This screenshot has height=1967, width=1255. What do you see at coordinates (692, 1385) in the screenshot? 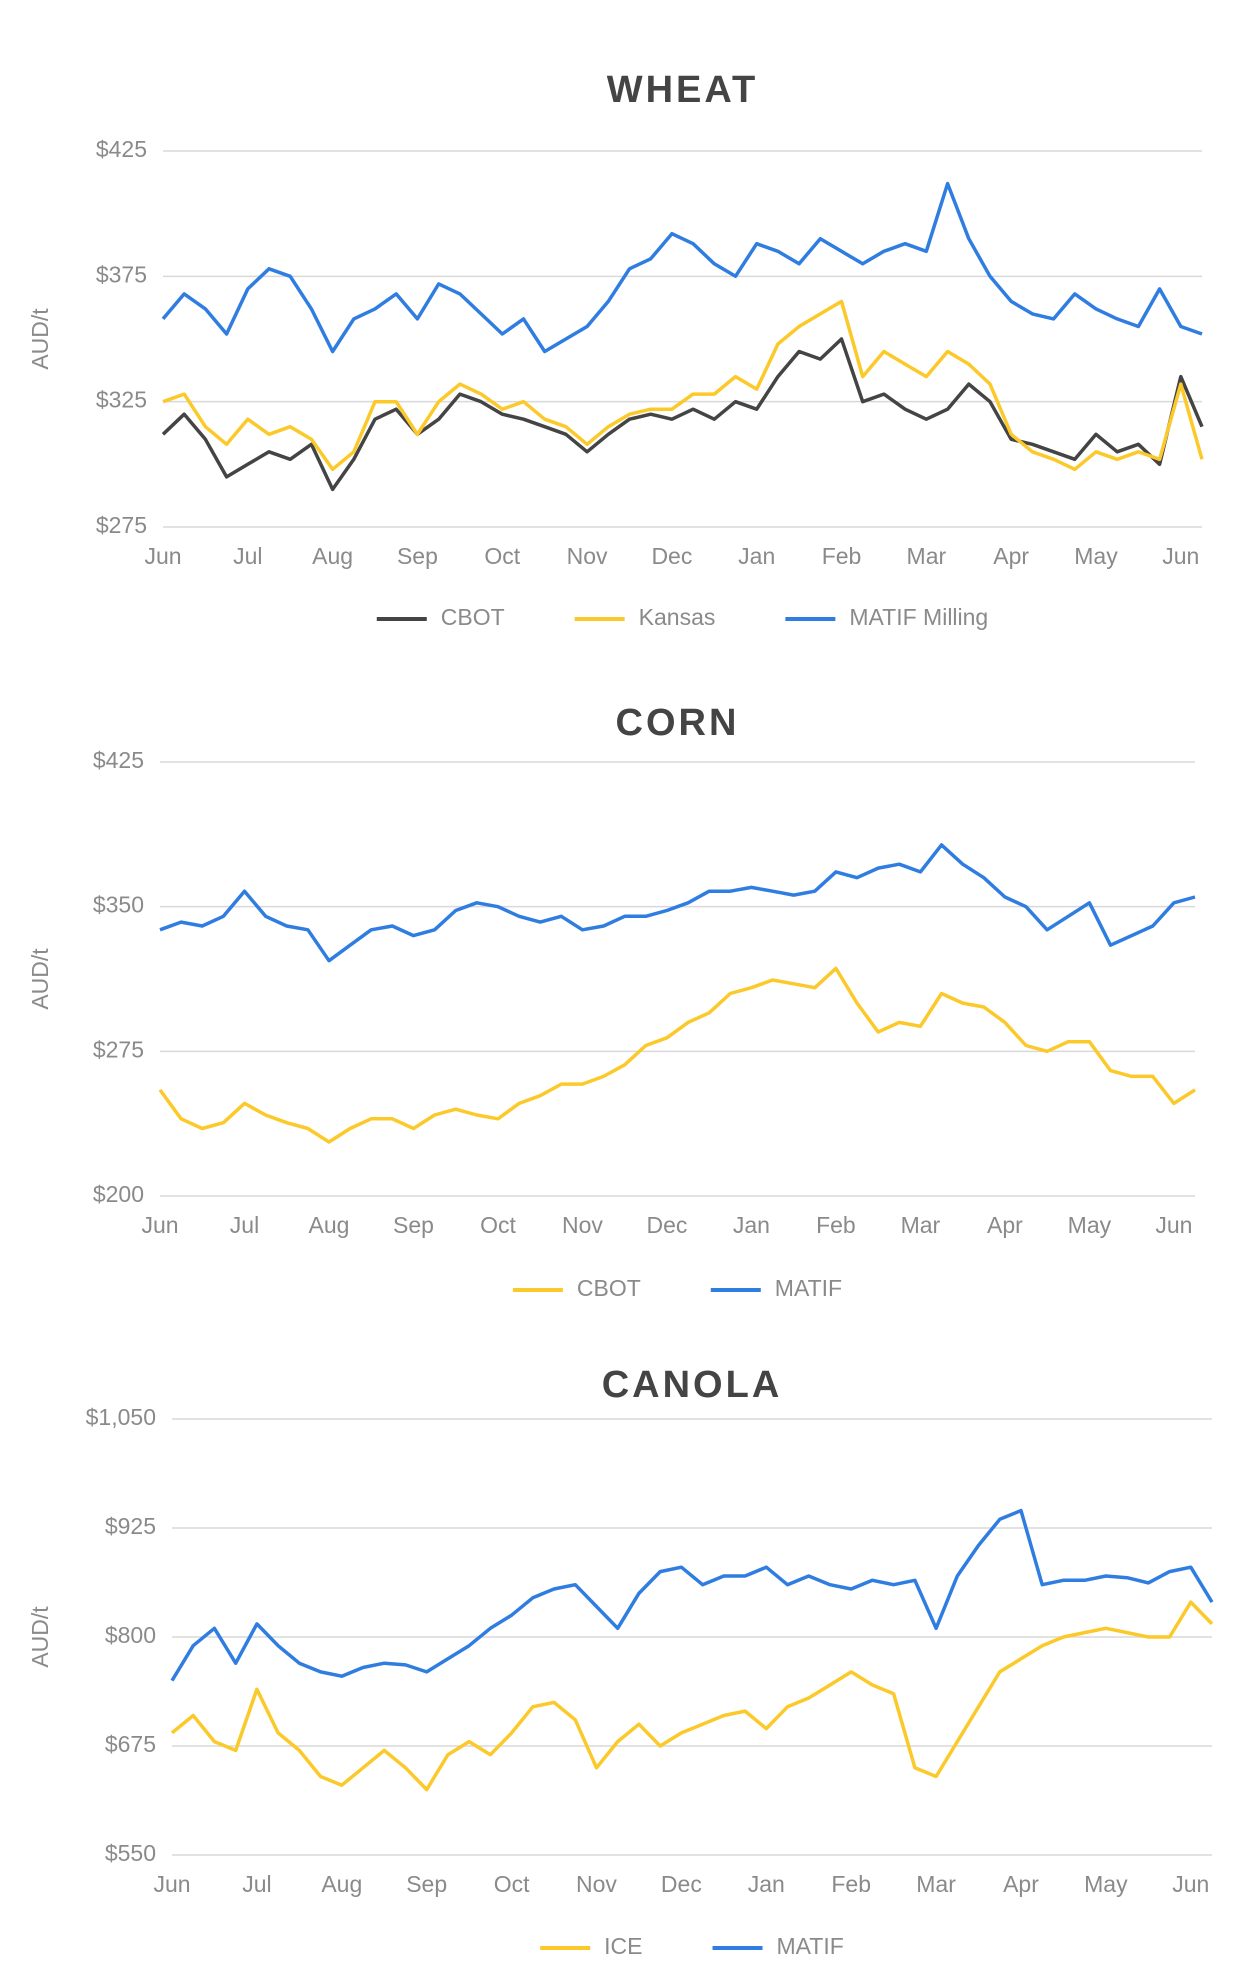
I see `chart-title: CANOLA` at bounding box center [692, 1385].